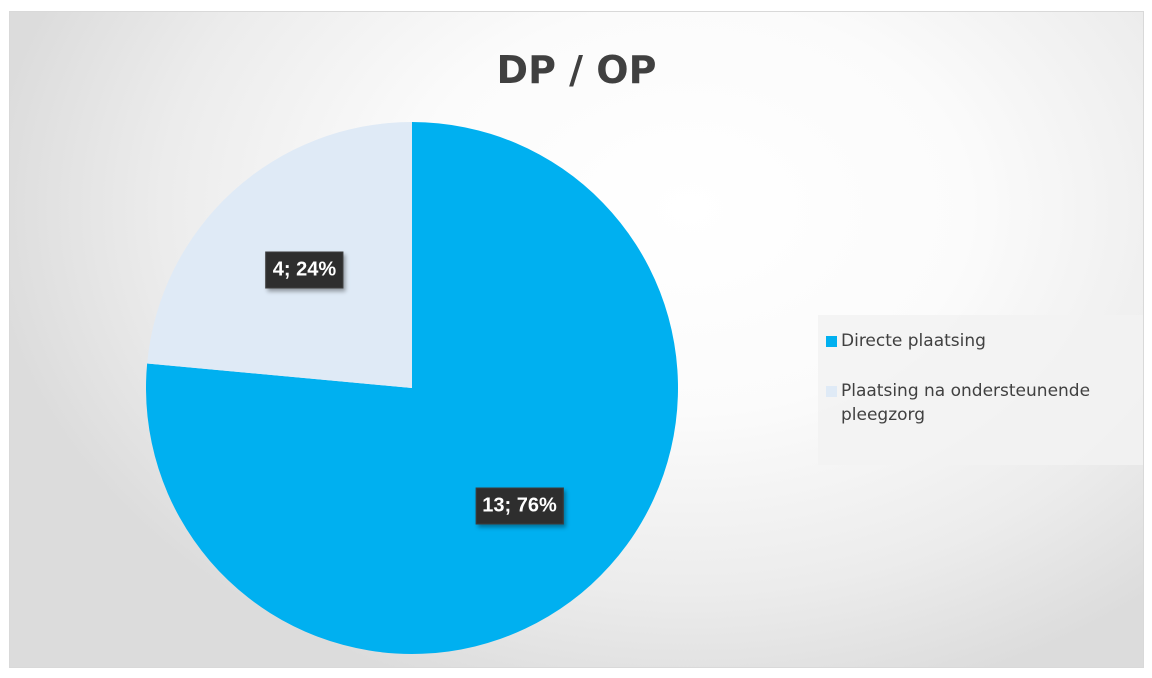 The width and height of the screenshot is (1152, 678). What do you see at coordinates (304, 270) in the screenshot?
I see `data-label-plaatsing-na-ondersteunende-pleegzorg: 4; 24%` at bounding box center [304, 270].